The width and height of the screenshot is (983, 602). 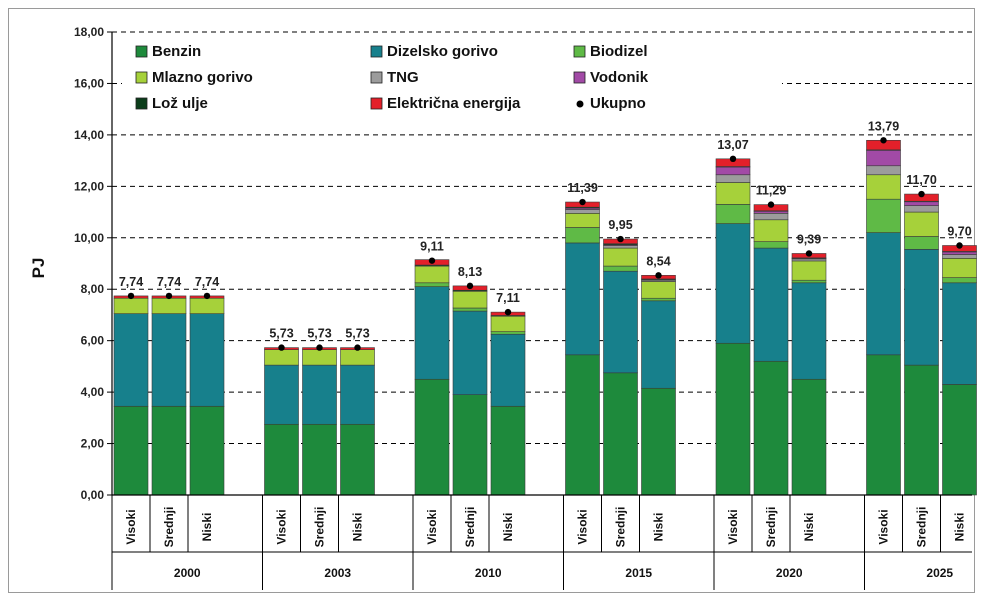 I want to click on legend-label: Biodizel, so click(x=619, y=51).